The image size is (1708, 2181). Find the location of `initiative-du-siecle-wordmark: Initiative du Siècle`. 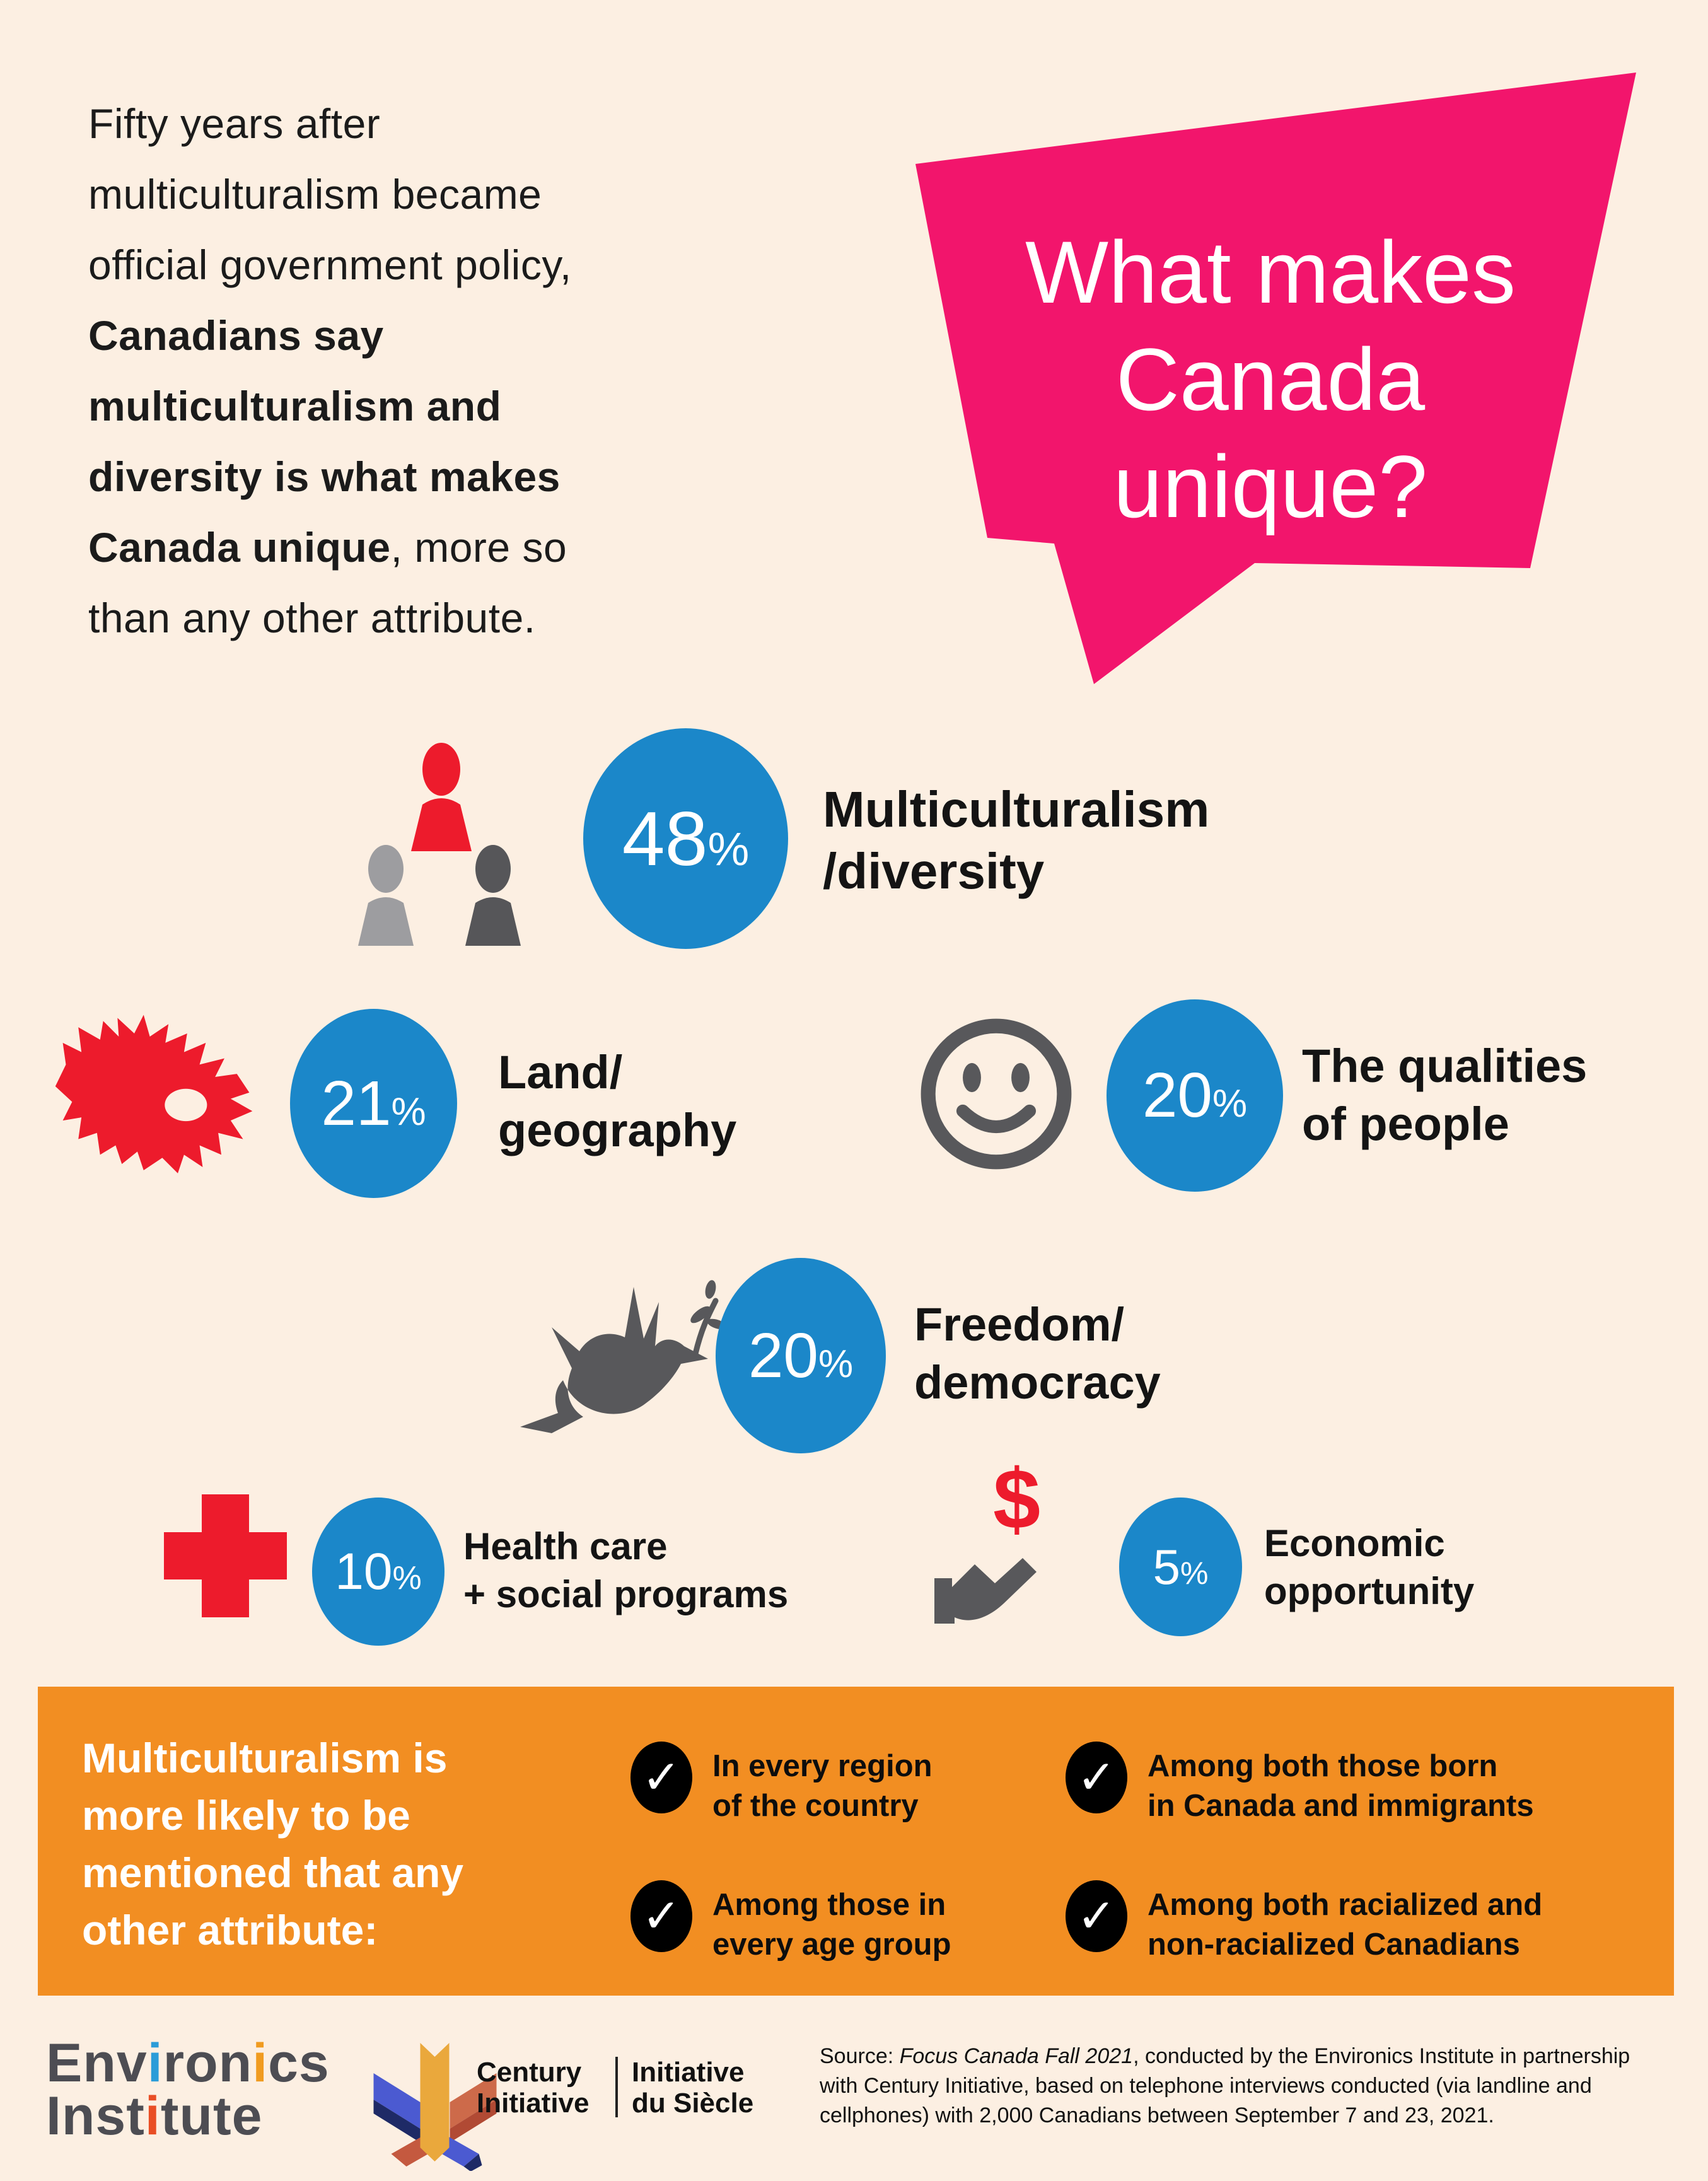

initiative-du-siecle-wordmark: Initiative du Siècle is located at coordinates (693, 2088).